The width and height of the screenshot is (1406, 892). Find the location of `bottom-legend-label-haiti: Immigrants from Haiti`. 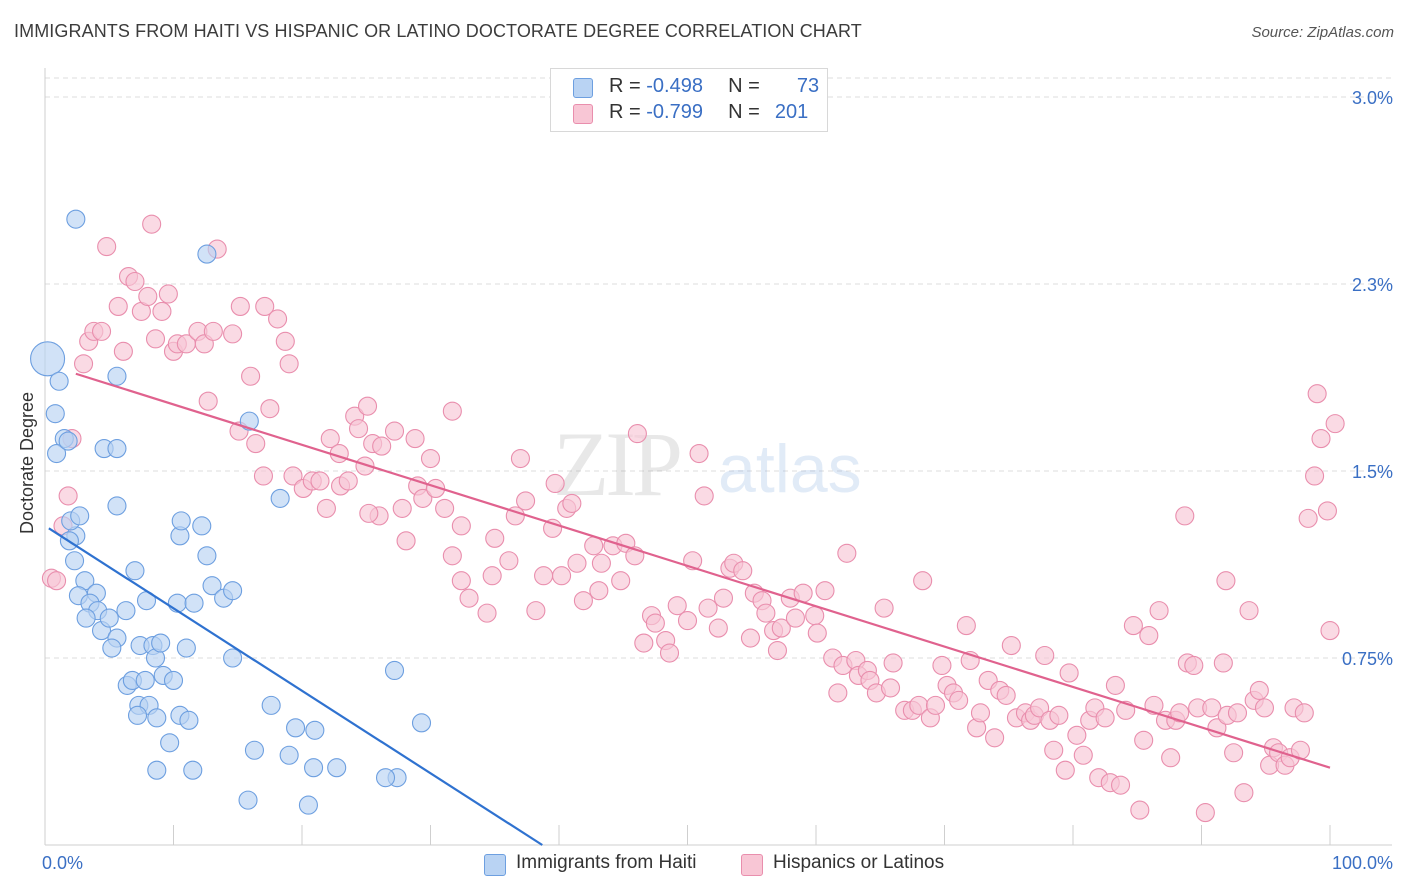

bottom-legend-label-haiti: Immigrants from Haiti is located at coordinates (606, 862).